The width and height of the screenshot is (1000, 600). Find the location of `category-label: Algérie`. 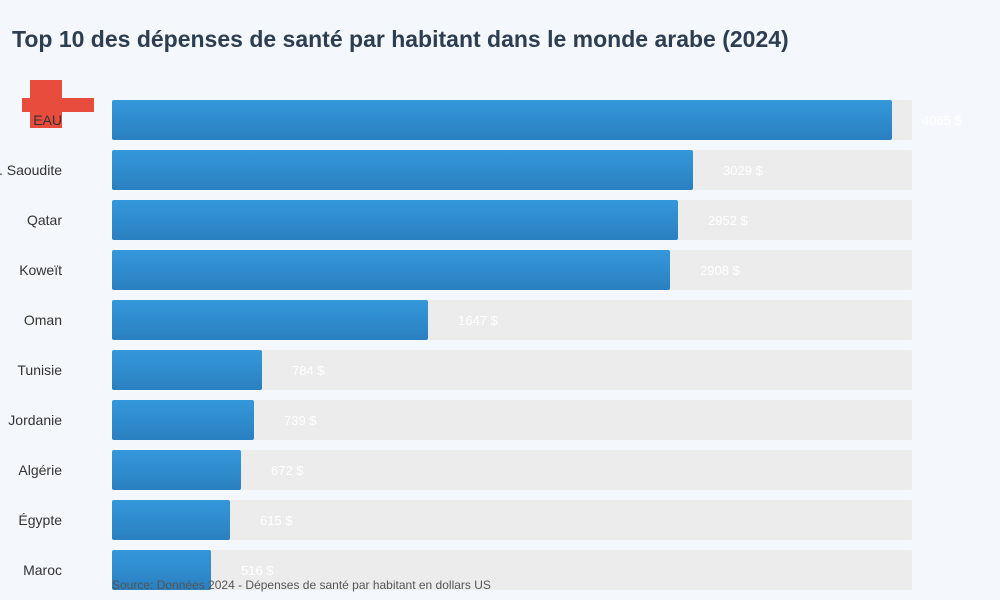

category-label: Algérie is located at coordinates (40, 470).